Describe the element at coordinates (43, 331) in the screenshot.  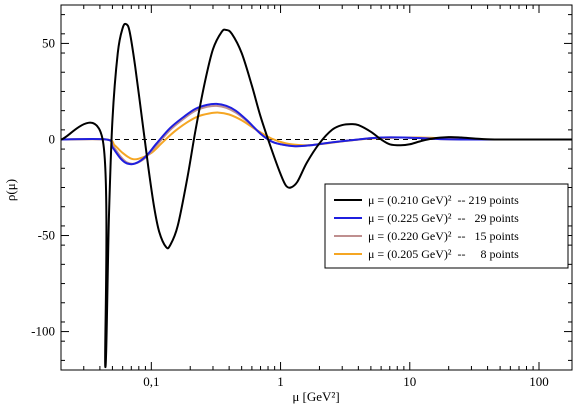
I see `y-tick-label: -100` at that location.